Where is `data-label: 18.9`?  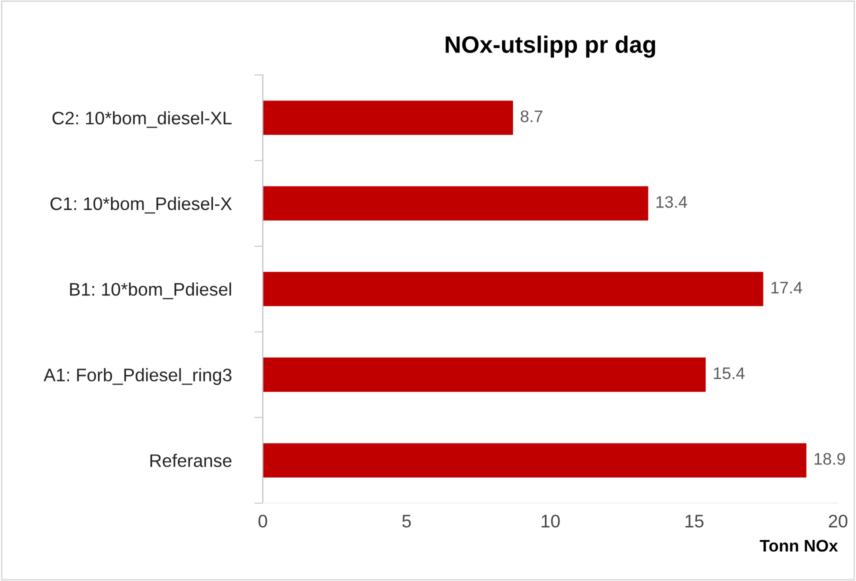
data-label: 18.9 is located at coordinates (829, 459).